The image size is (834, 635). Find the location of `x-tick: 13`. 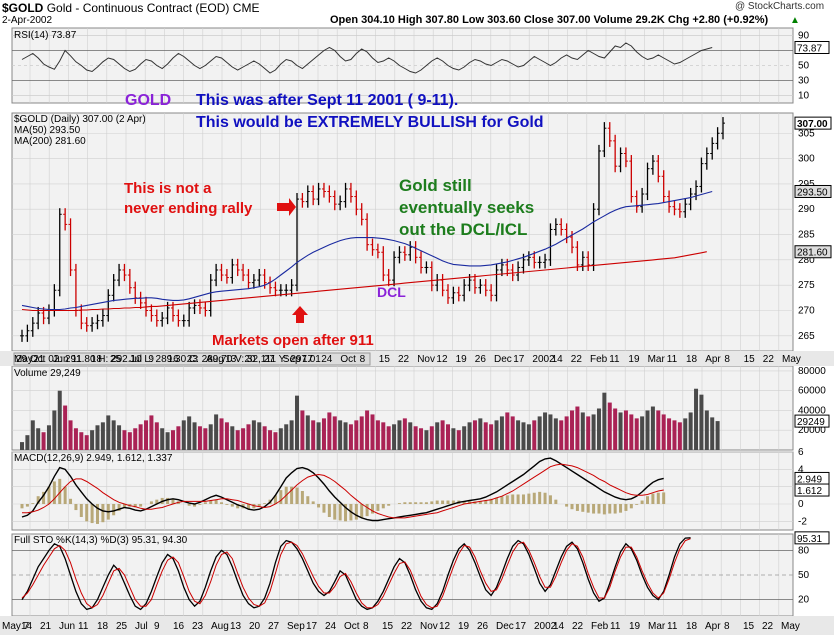

x-tick: 13 is located at coordinates (236, 626).